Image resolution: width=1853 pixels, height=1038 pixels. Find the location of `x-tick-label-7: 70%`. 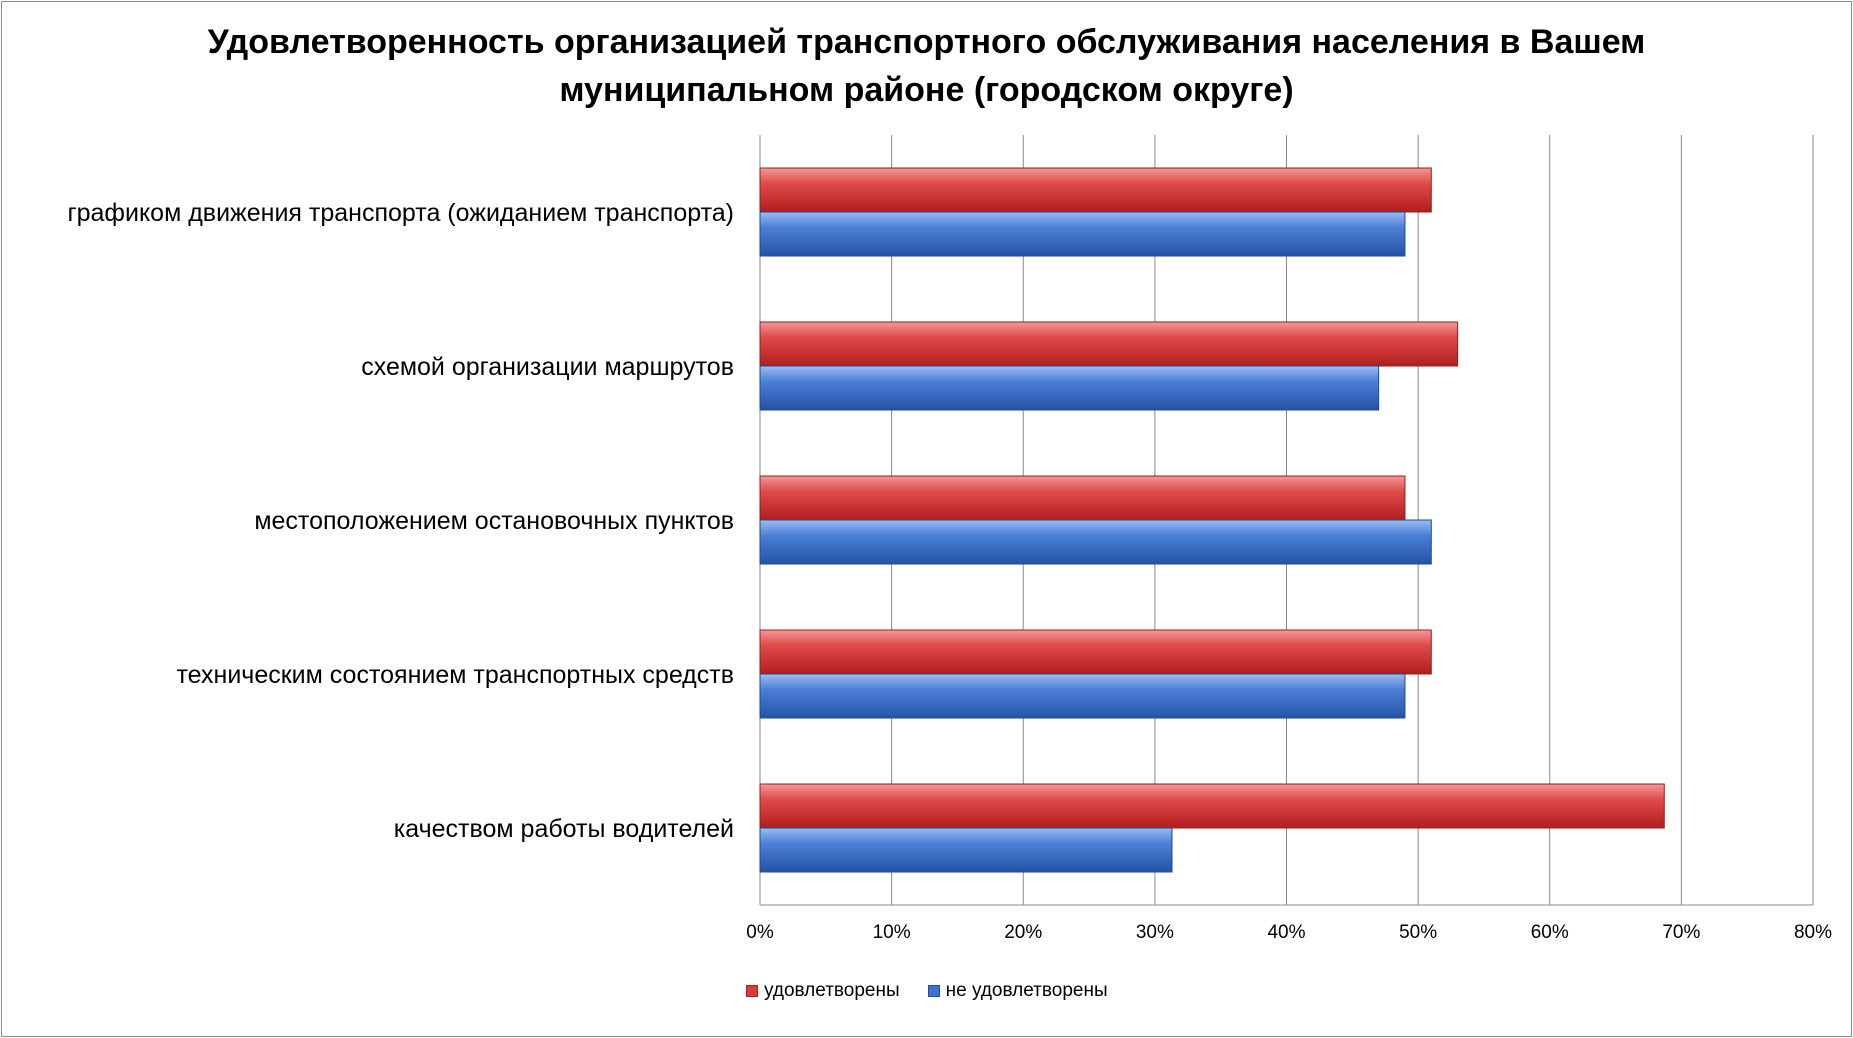

x-tick-label-7: 70% is located at coordinates (1681, 932).